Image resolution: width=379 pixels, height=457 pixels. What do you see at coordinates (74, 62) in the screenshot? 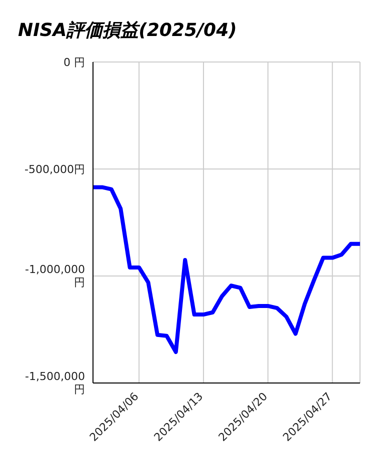
I see `y-tick-label: 0 円` at bounding box center [74, 62].